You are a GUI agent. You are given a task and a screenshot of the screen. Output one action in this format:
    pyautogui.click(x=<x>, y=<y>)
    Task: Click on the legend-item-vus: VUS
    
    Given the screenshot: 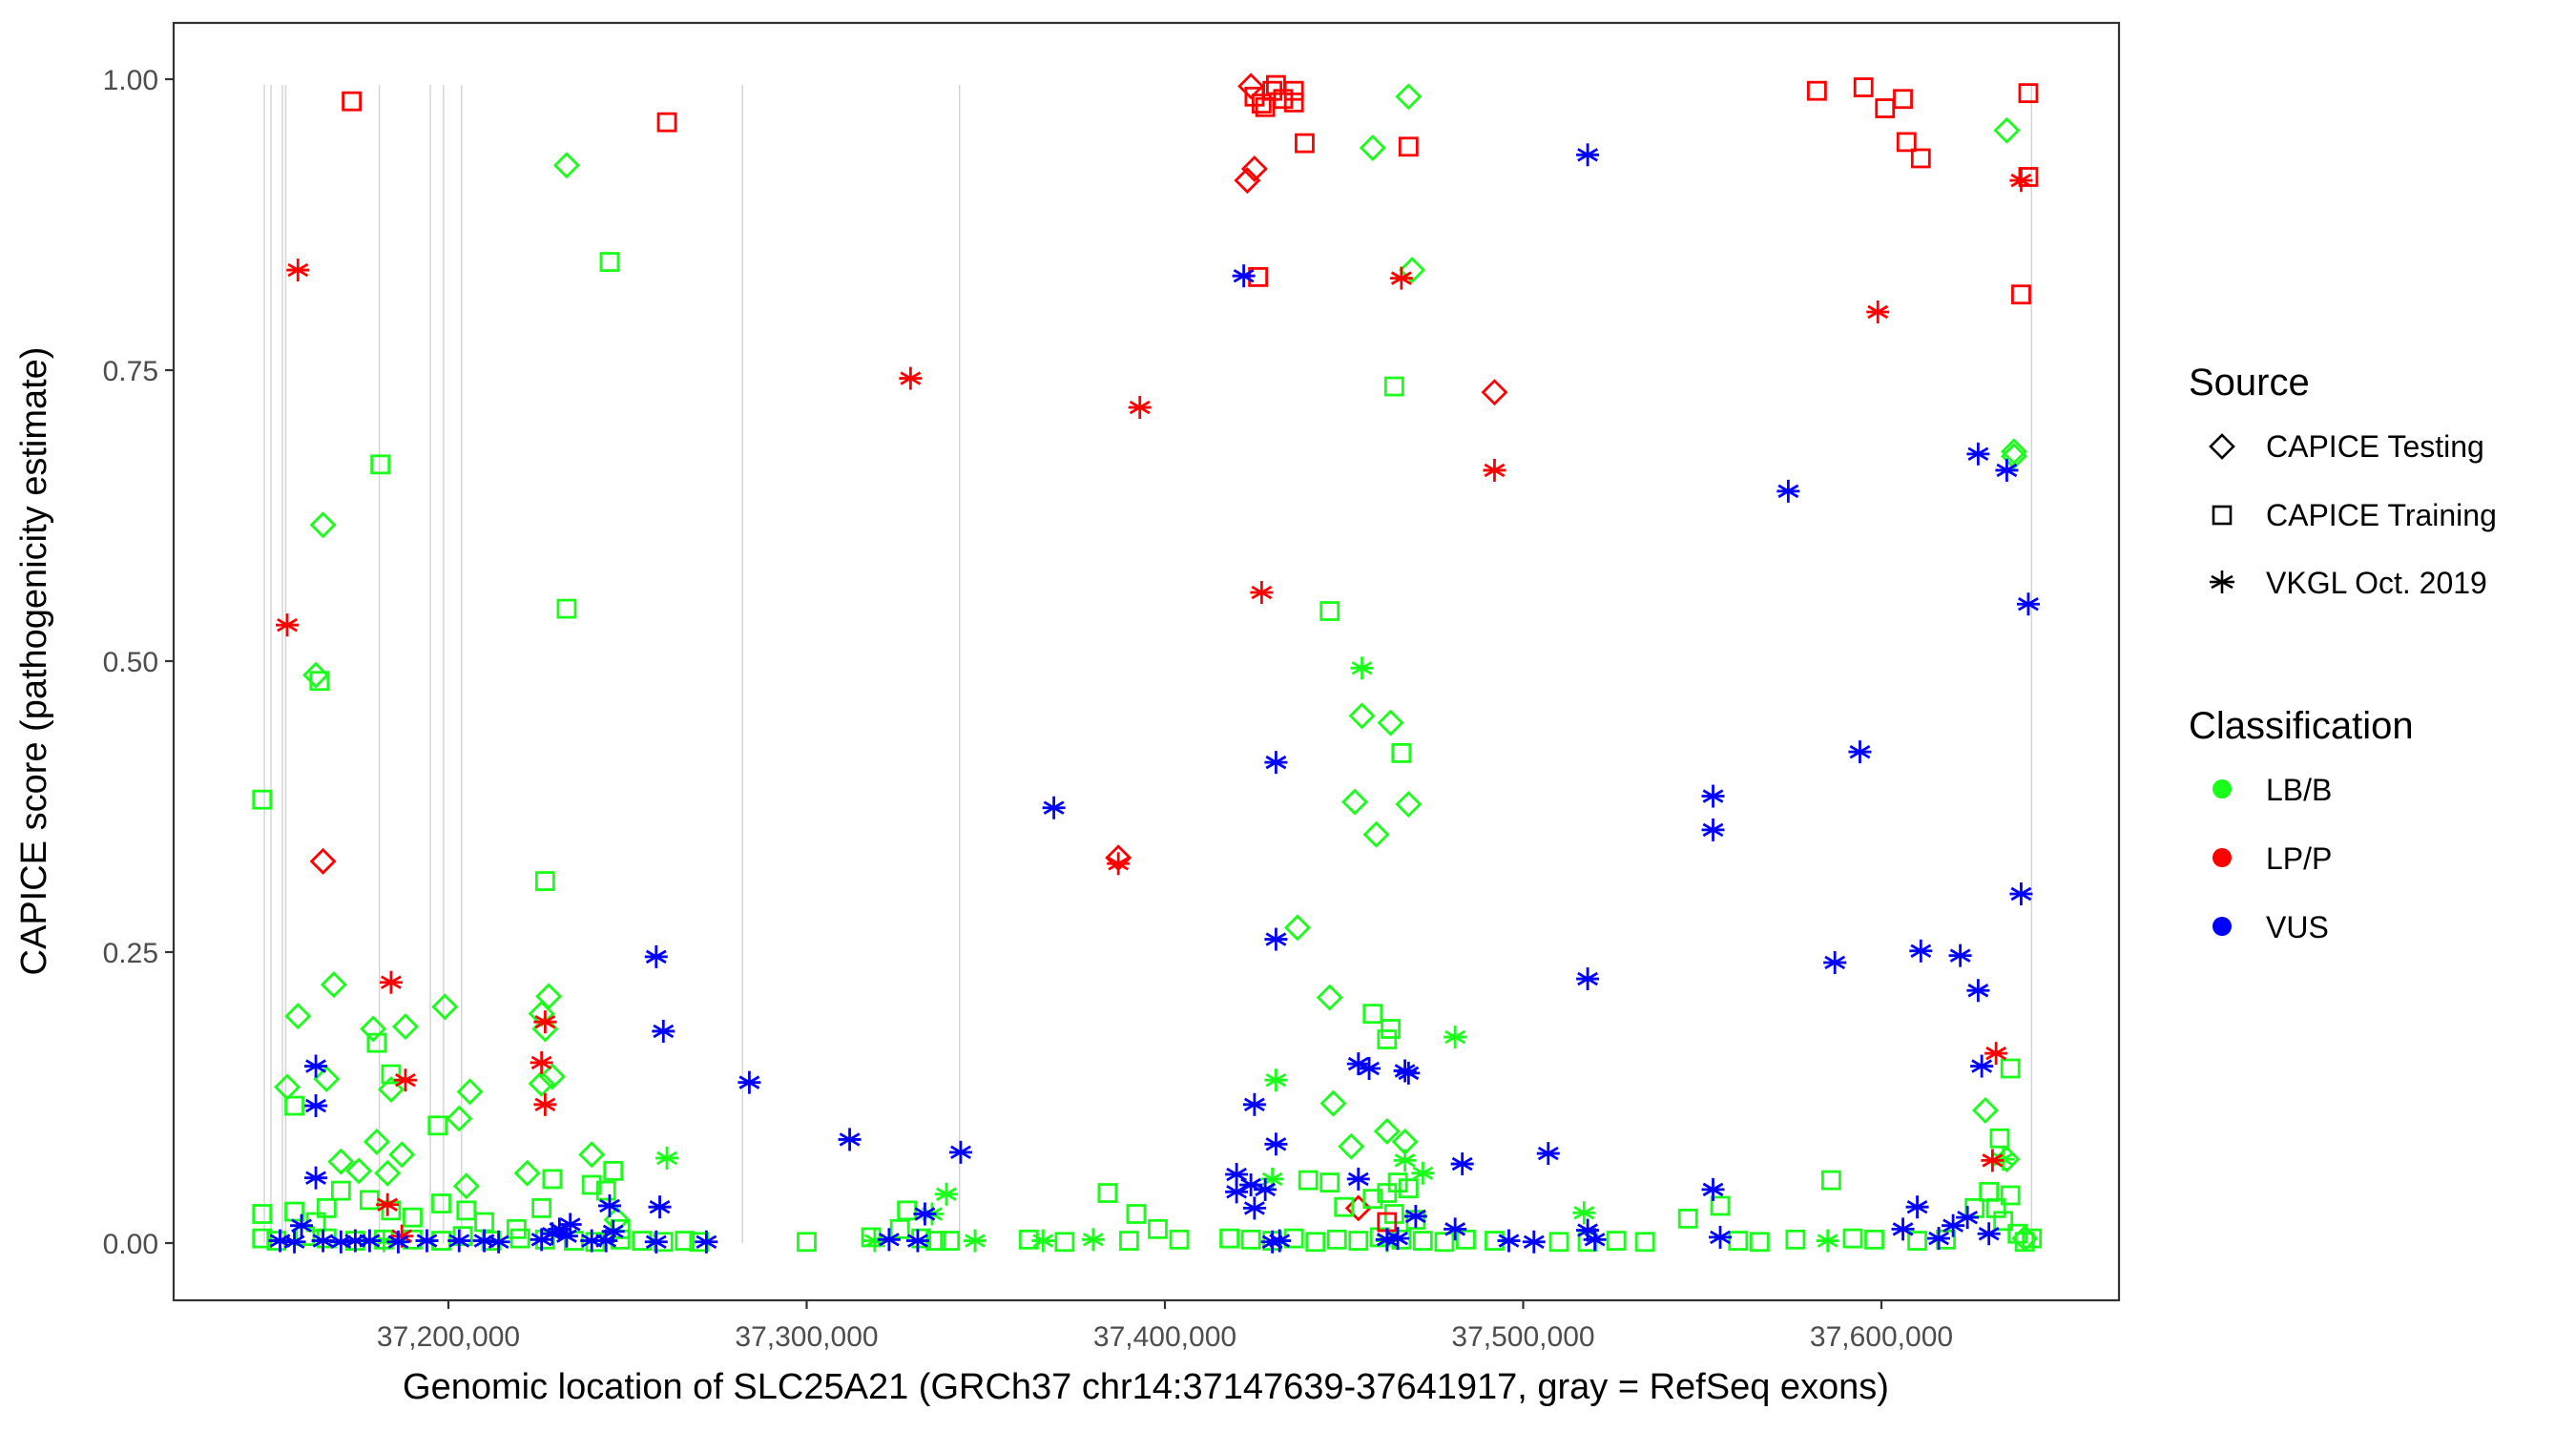 What is the action you would take?
    pyautogui.click(x=2270, y=927)
    